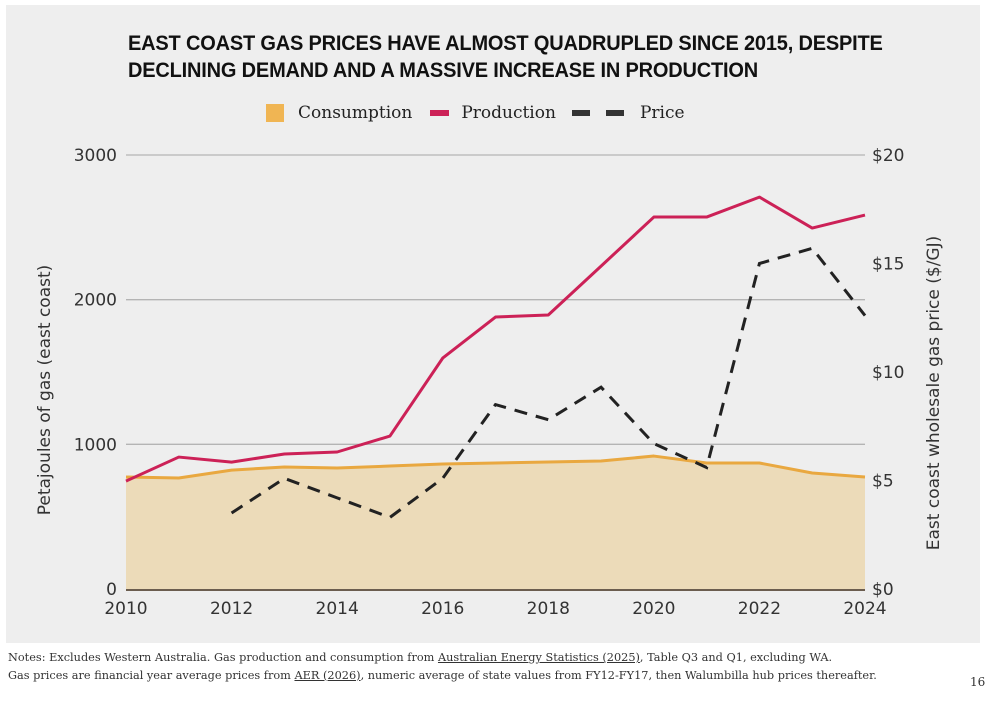  I want to click on x-tick-label: 2022, so click(759, 609).